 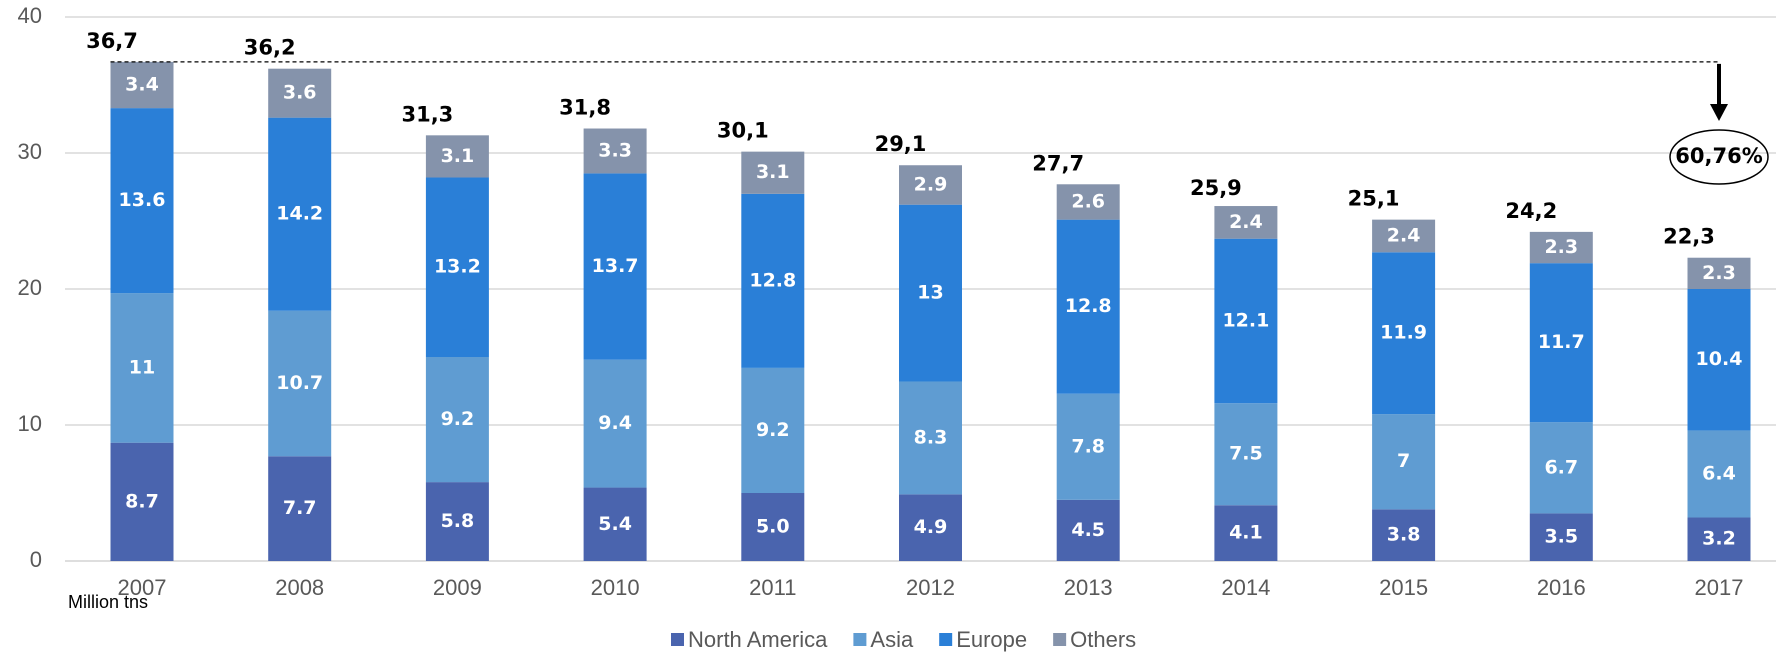 I want to click on data-label: 3.8, so click(x=1404, y=535).